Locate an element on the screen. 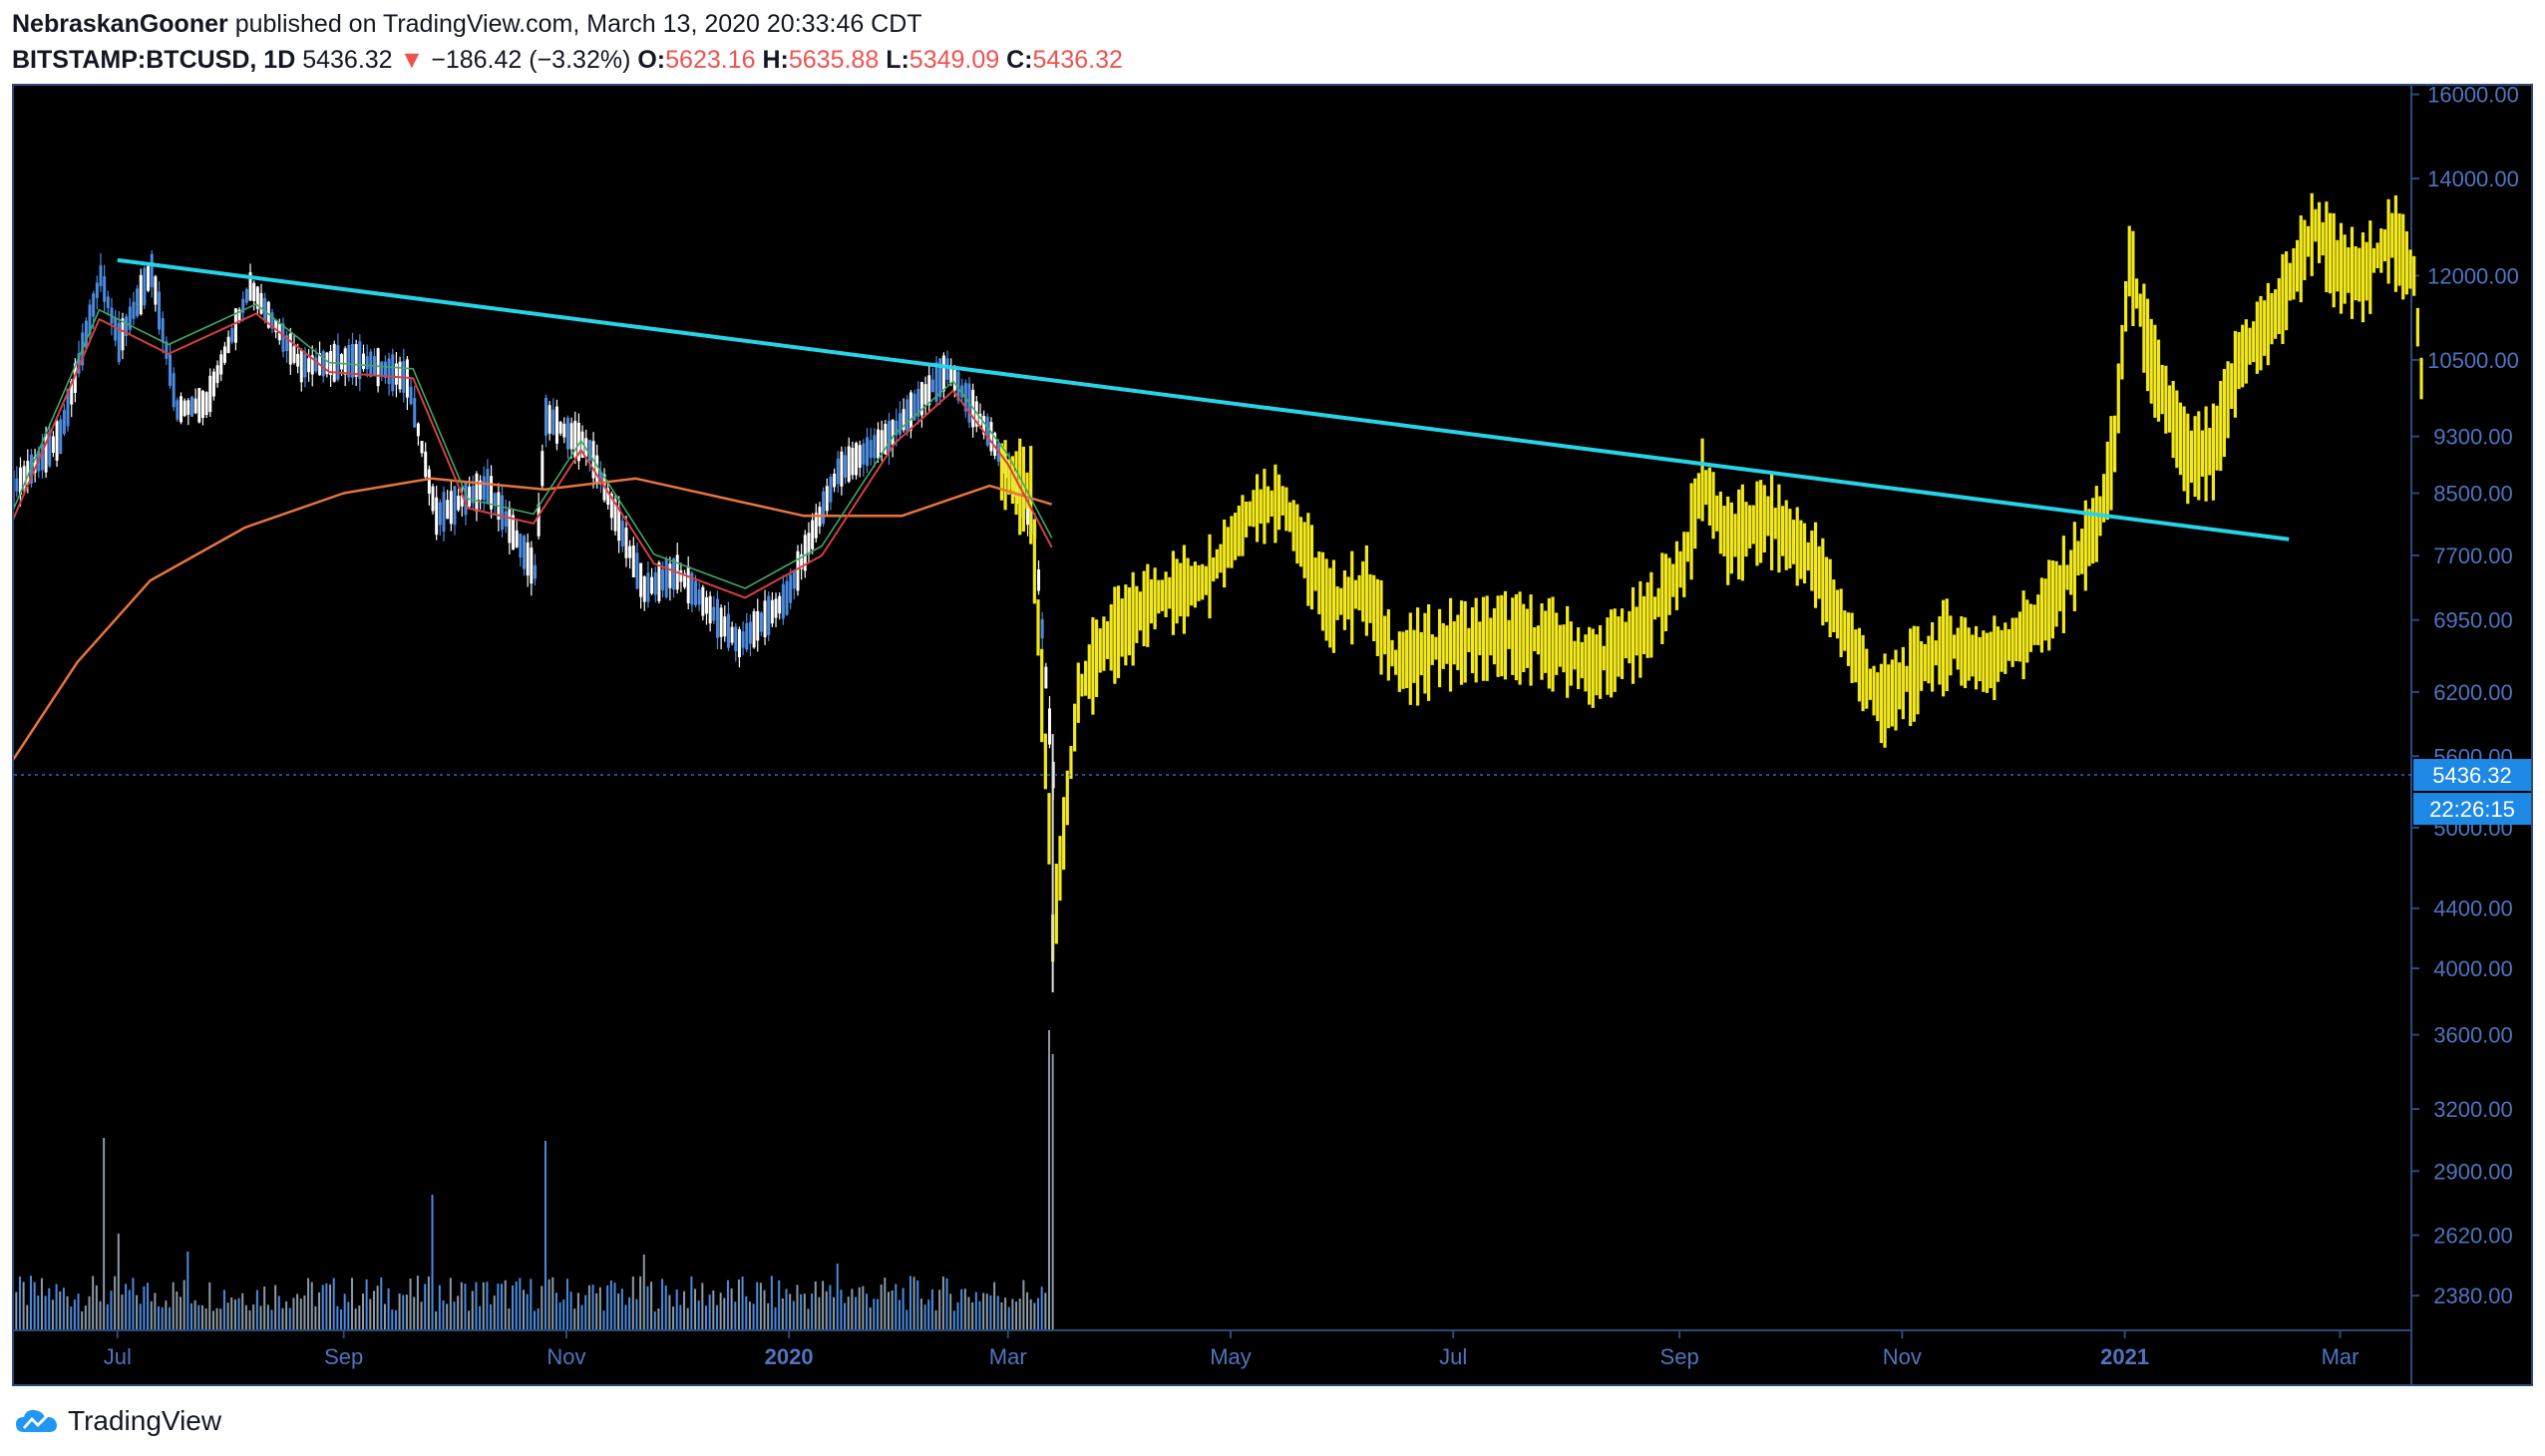 The width and height of the screenshot is (2545, 1456). y-tick-label: 12000.00 is located at coordinates (2473, 275).